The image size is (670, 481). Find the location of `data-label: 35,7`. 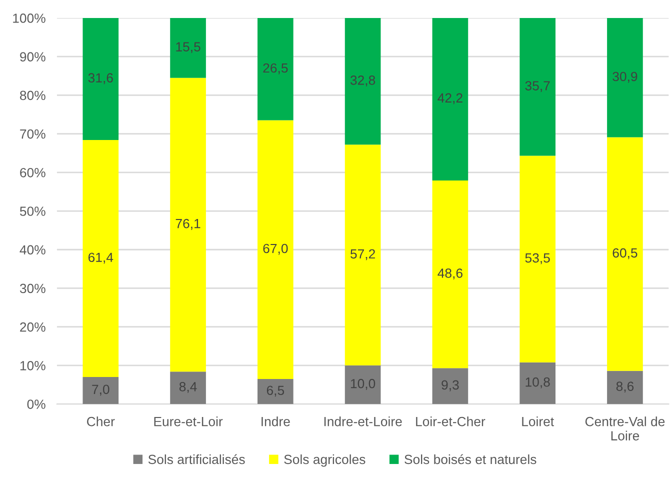

data-label: 35,7 is located at coordinates (537, 86).